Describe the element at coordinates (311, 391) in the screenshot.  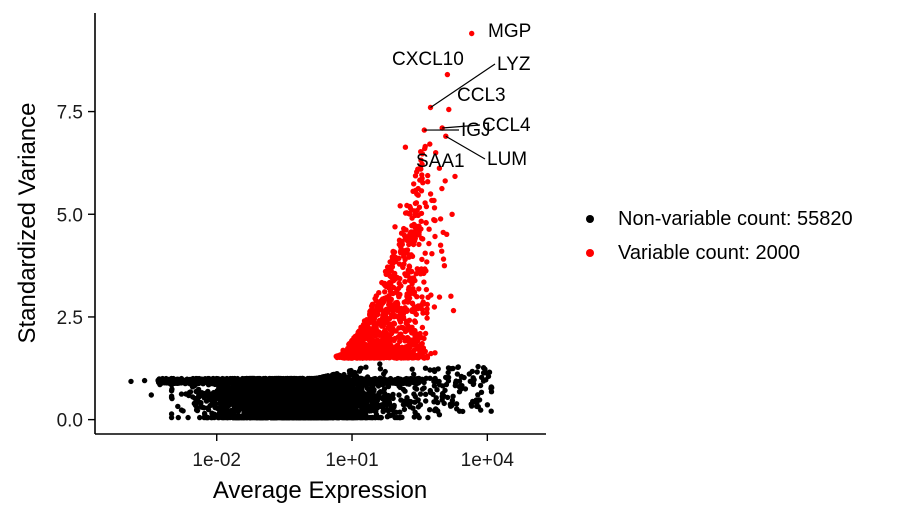
I see `non-variable-points` at that location.